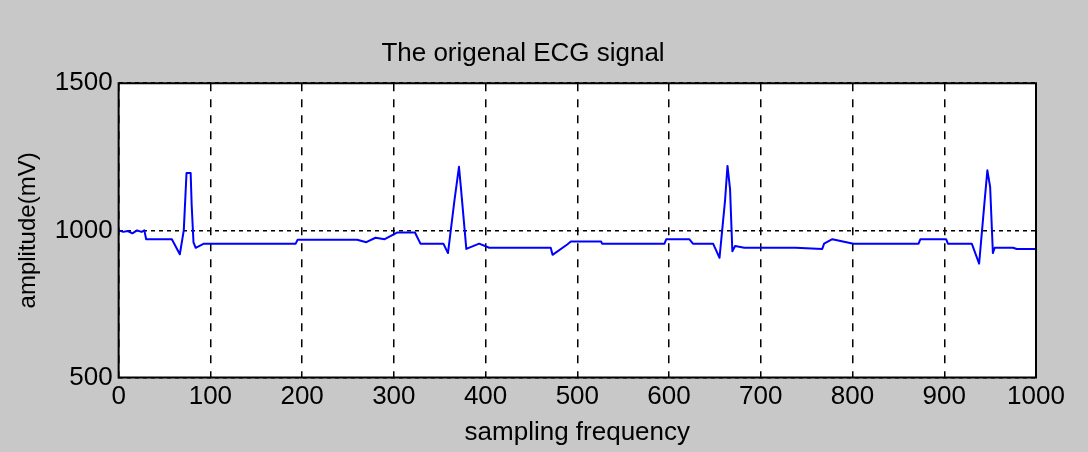 This screenshot has height=452, width=1088. I want to click on y-tick-label: 1500, so click(83, 81).